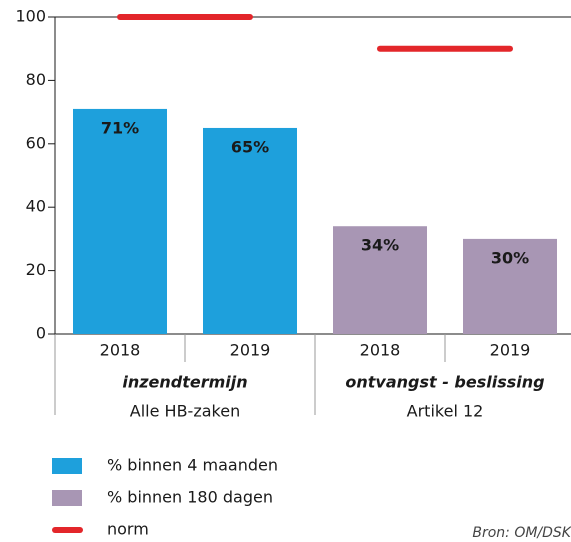  Describe the element at coordinates (444, 382) in the screenshot. I see `group-label: ontvangst - beslissing` at that location.